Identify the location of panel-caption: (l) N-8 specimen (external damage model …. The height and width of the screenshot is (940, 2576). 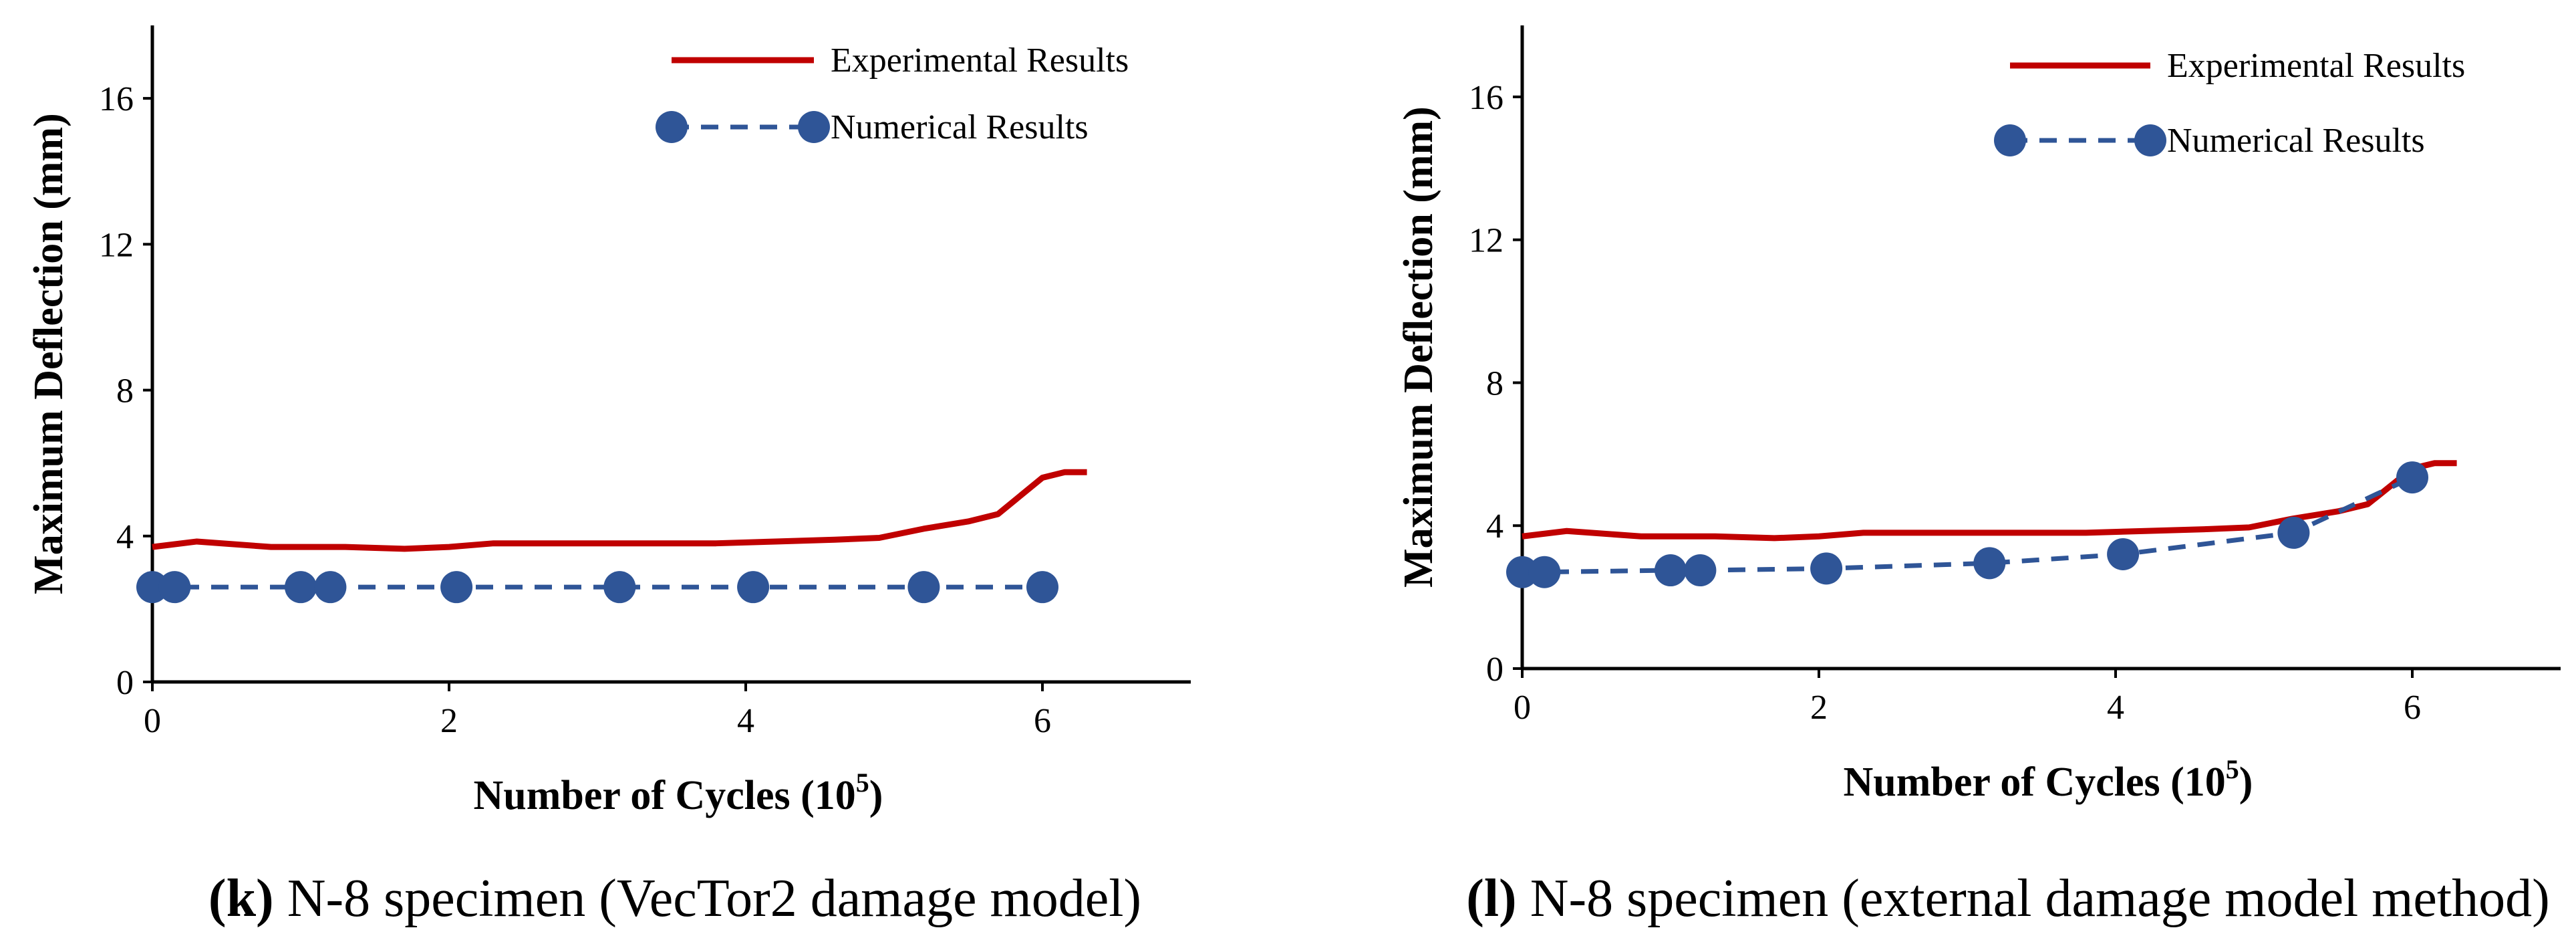
(2008, 899).